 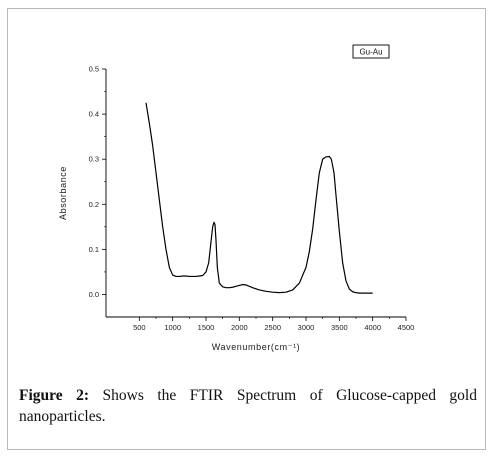 I want to click on y-tick-label: 0.0, so click(x=94, y=294).